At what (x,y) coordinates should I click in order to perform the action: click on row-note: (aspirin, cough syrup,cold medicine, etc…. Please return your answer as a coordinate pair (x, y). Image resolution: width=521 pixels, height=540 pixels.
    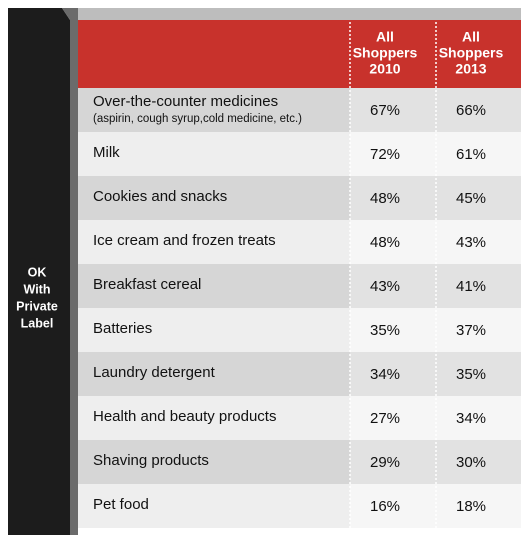
    Looking at the image, I should click on (197, 119).